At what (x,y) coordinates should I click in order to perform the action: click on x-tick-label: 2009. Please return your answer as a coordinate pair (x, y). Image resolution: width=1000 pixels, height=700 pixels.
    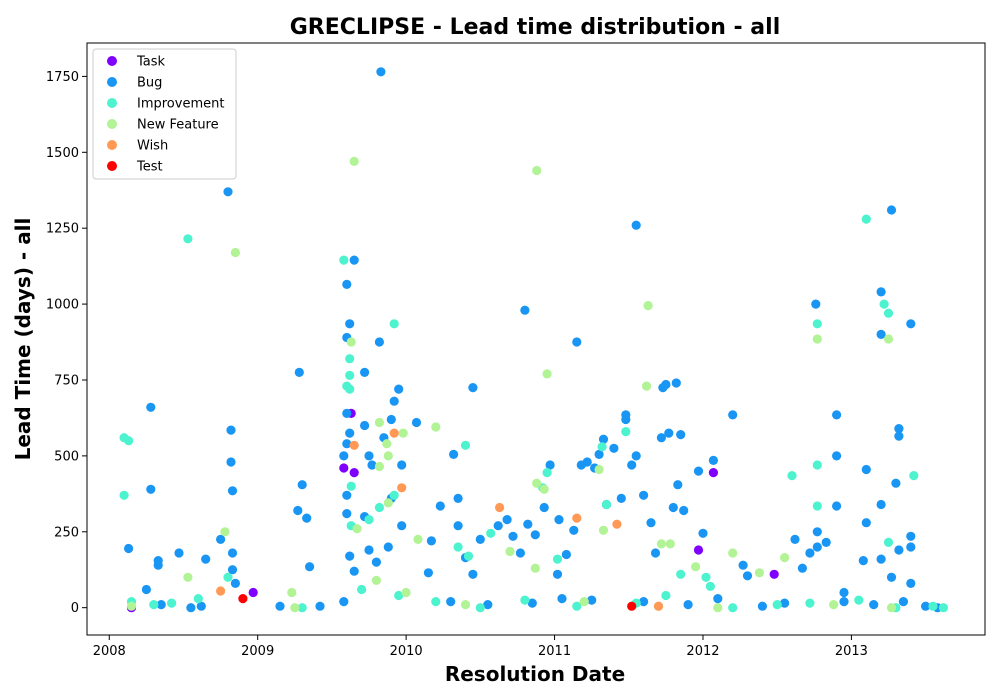
    Looking at the image, I should click on (257, 651).